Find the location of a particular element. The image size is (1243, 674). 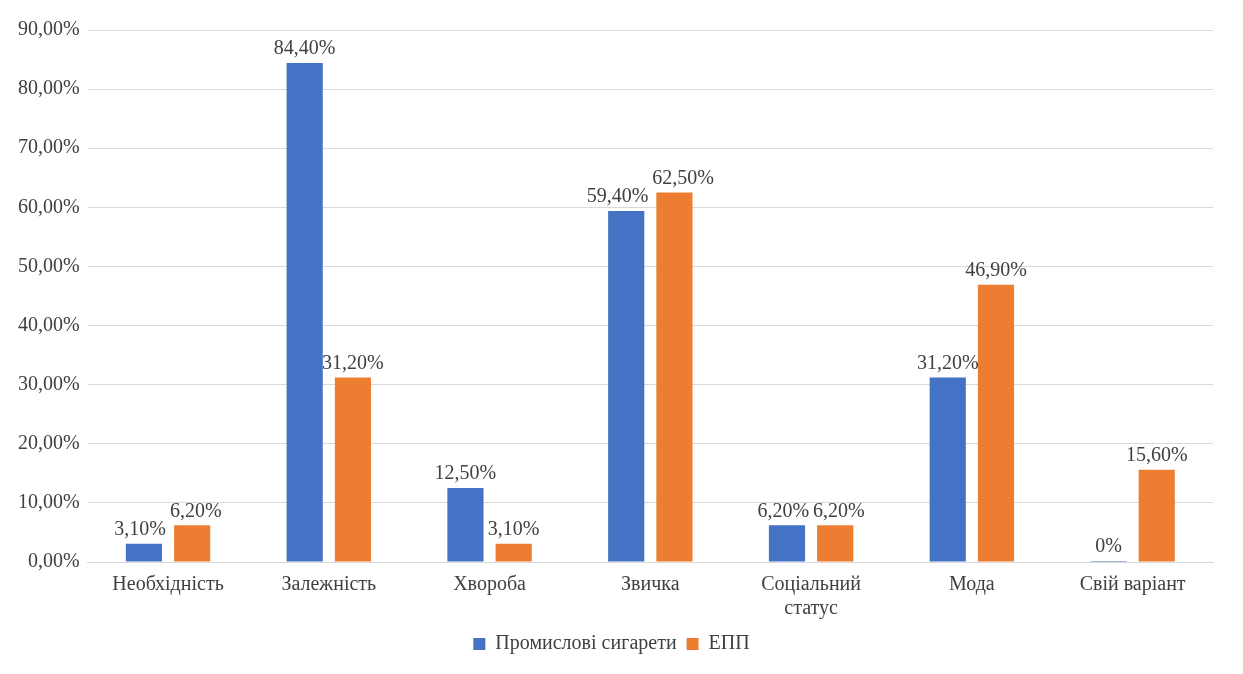

y-tick-label: 90,00% is located at coordinates (48, 28).